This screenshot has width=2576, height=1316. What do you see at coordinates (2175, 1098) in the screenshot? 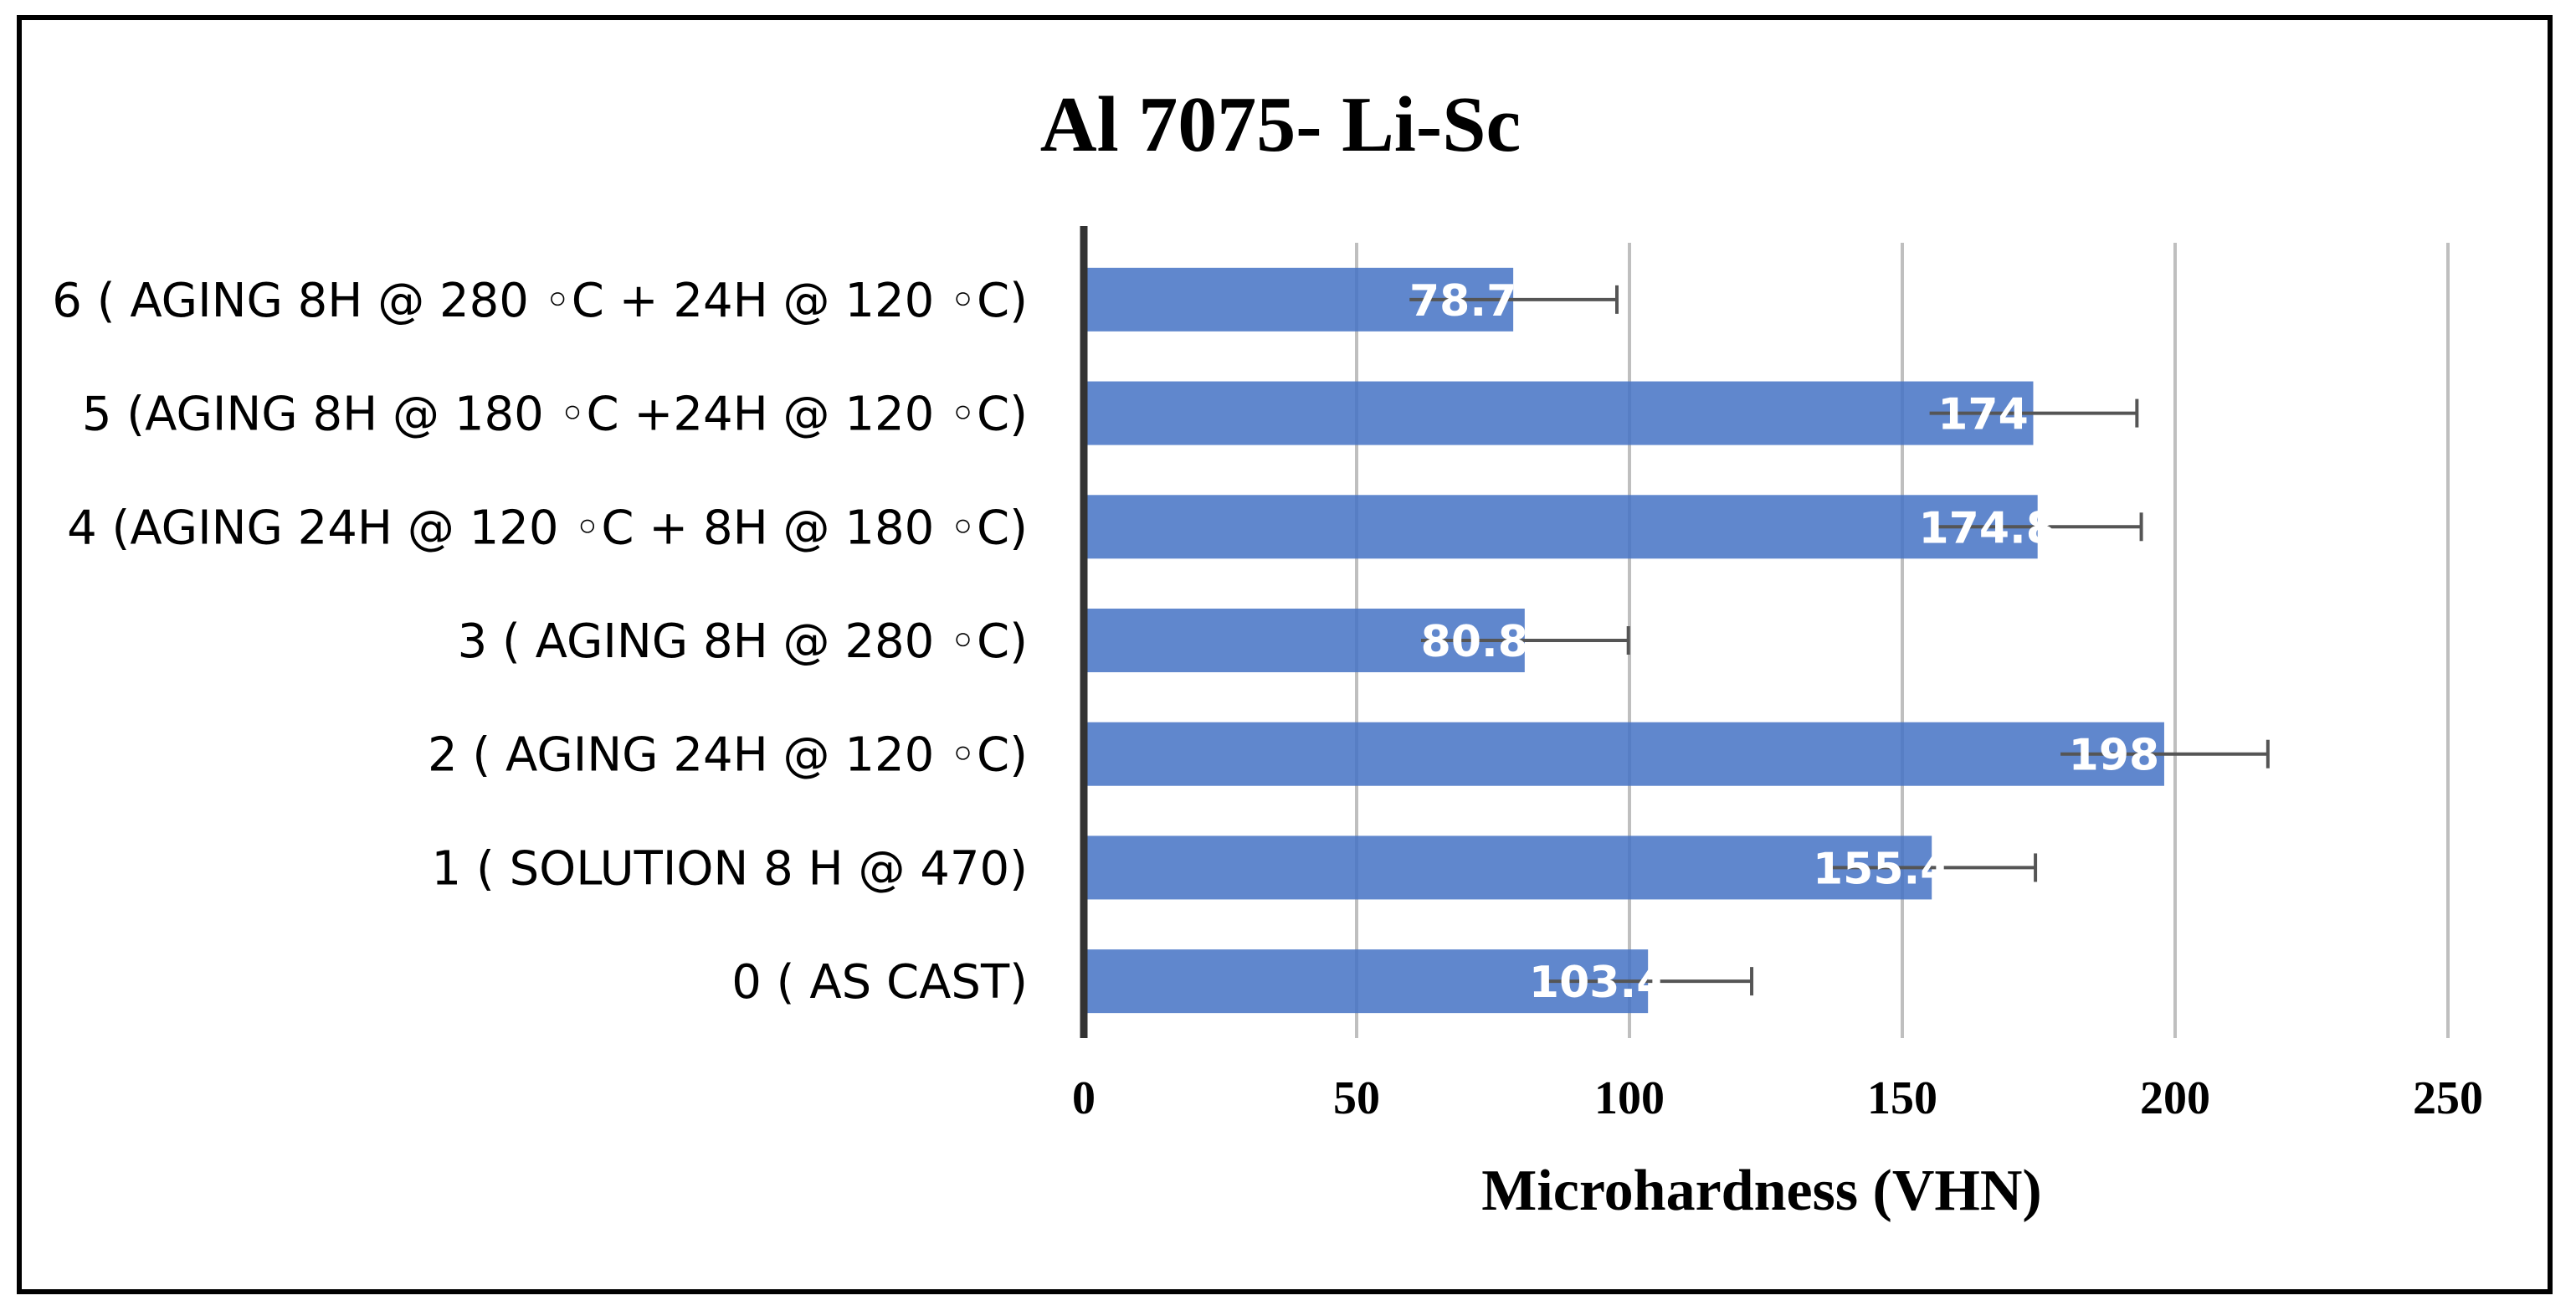
I see `x-tick-label: 200` at bounding box center [2175, 1098].